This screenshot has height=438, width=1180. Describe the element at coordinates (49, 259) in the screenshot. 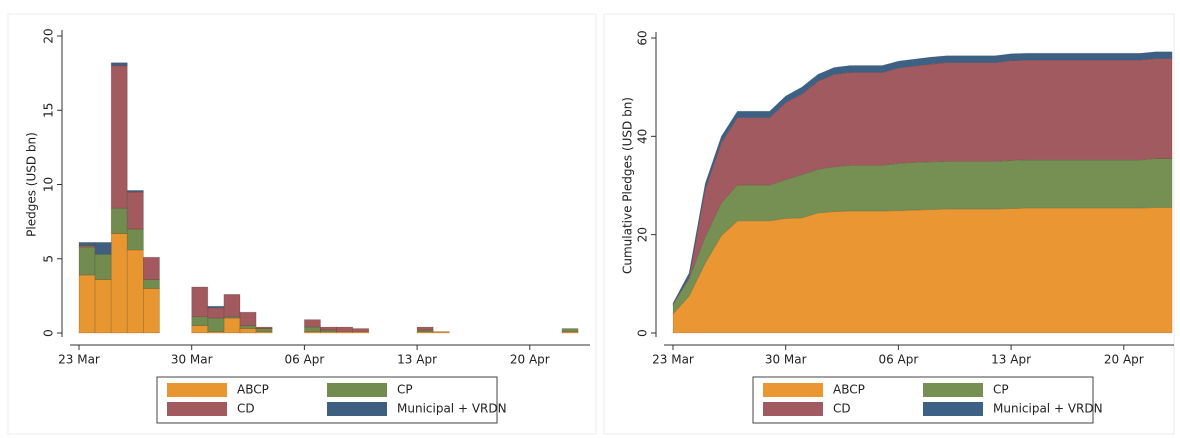

I see `y-tick-label: 5` at that location.